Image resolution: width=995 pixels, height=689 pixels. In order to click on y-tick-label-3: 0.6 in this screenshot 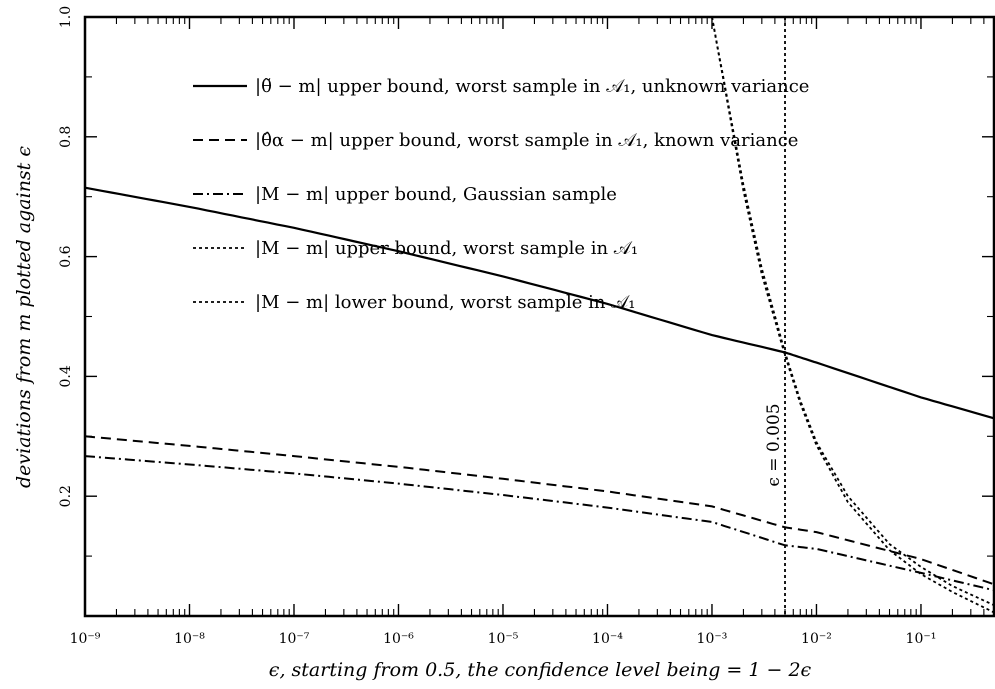, I will do `click(66, 256)`.